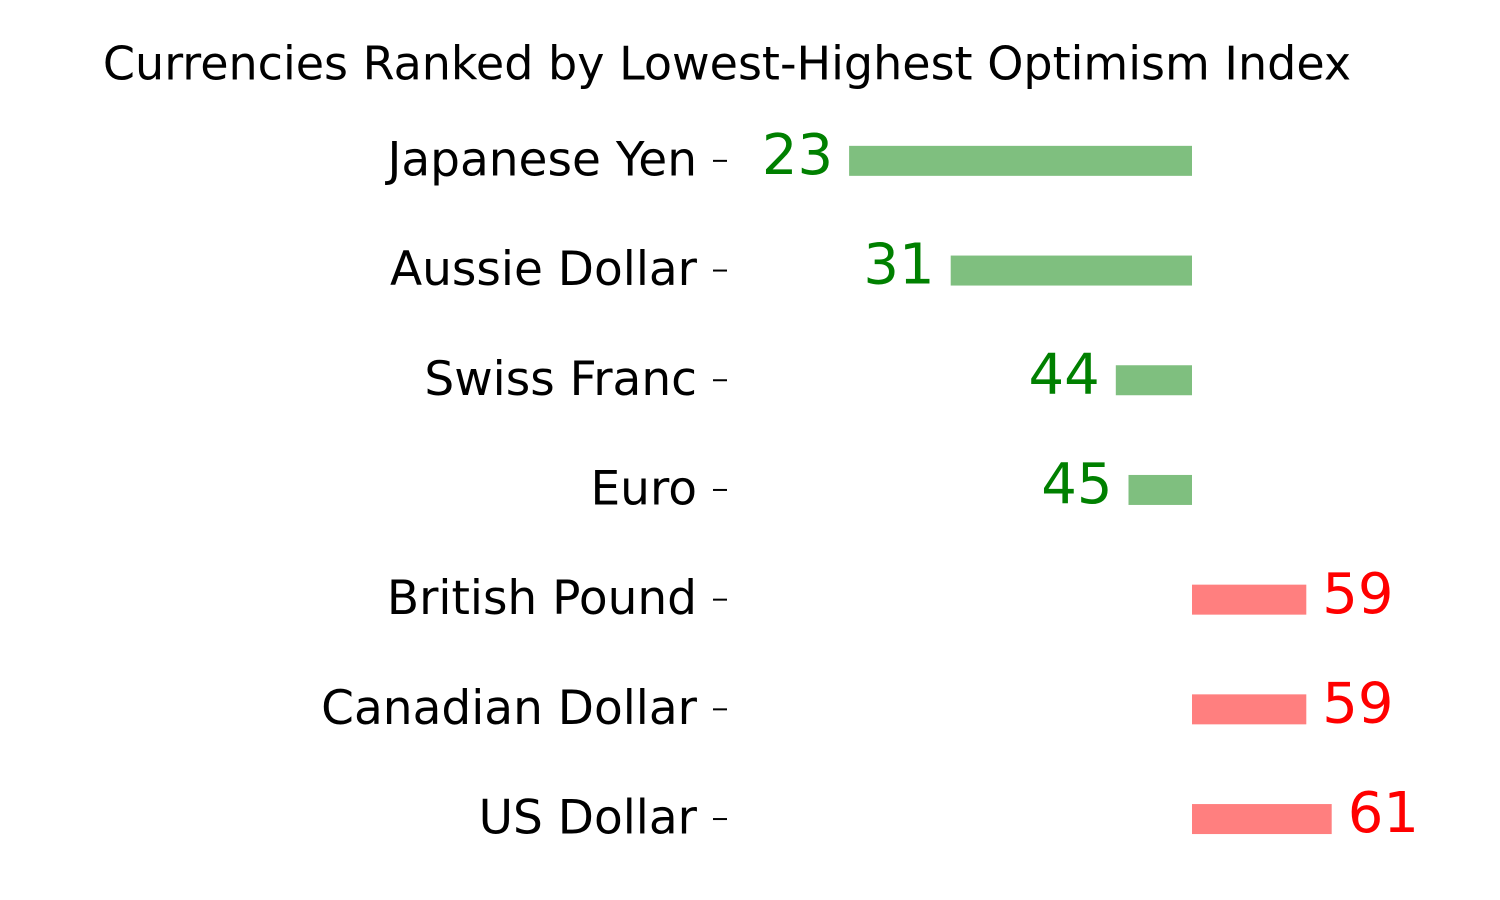  Describe the element at coordinates (643, 488) in the screenshot. I see `category-label: Euro` at that location.